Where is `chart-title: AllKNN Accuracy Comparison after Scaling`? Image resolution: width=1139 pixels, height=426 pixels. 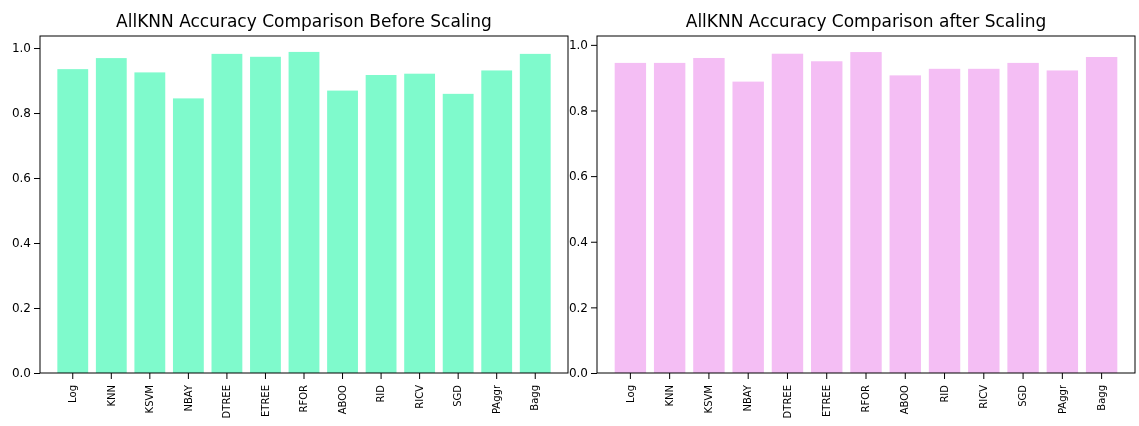
chart-title: AllKNN Accuracy Comparison after Scaling is located at coordinates (866, 21).